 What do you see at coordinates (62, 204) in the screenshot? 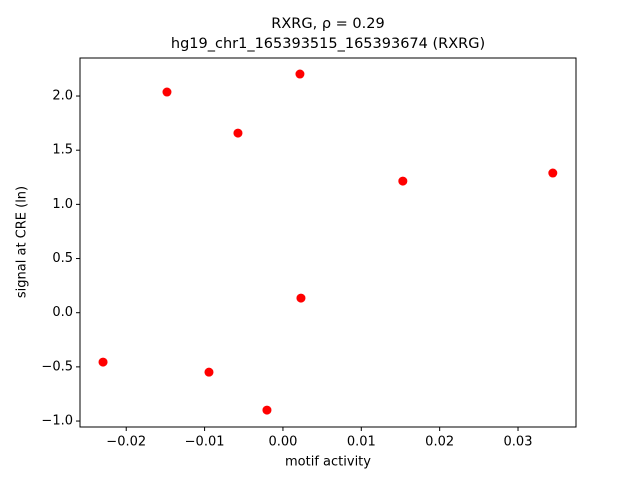
I see `y-tick-label: 1.0` at bounding box center [62, 204].